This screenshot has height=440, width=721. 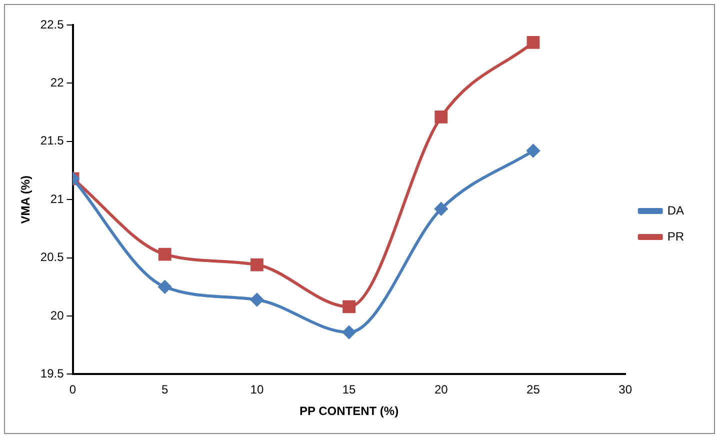 I want to click on y-tick-label: 20, so click(x=57, y=315).